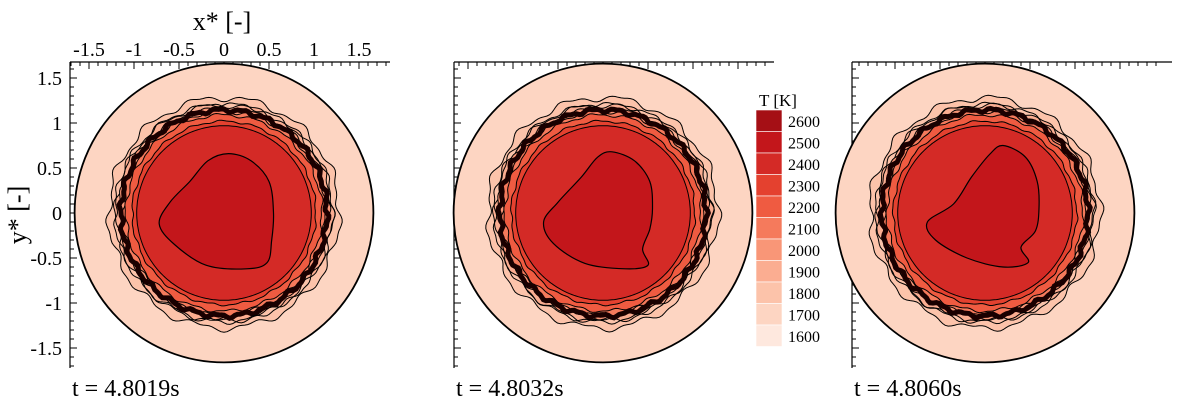 The image size is (1196, 404). Describe the element at coordinates (57, 214) in the screenshot. I see `y-tick-label: 0` at that location.